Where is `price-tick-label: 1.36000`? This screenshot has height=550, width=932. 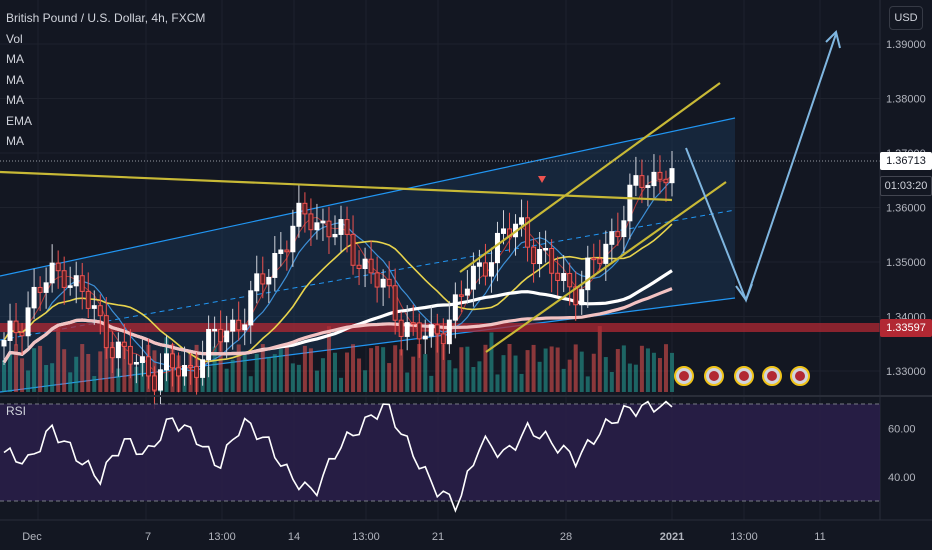 price-tick-label: 1.36000 is located at coordinates (906, 209).